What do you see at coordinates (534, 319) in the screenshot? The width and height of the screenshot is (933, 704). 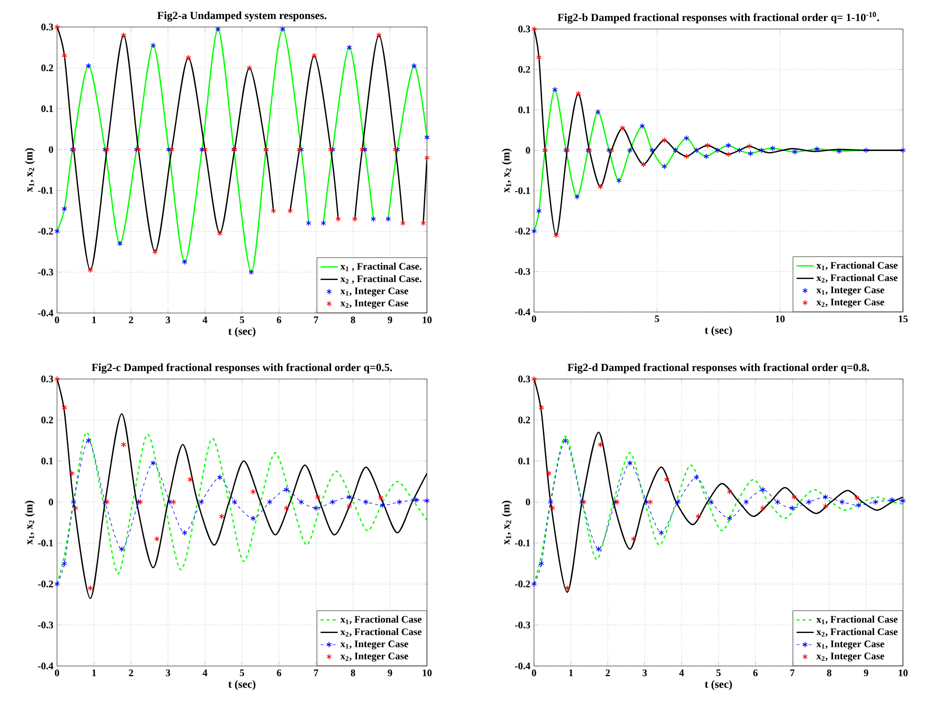 I see `x-tick-label: 0` at bounding box center [534, 319].